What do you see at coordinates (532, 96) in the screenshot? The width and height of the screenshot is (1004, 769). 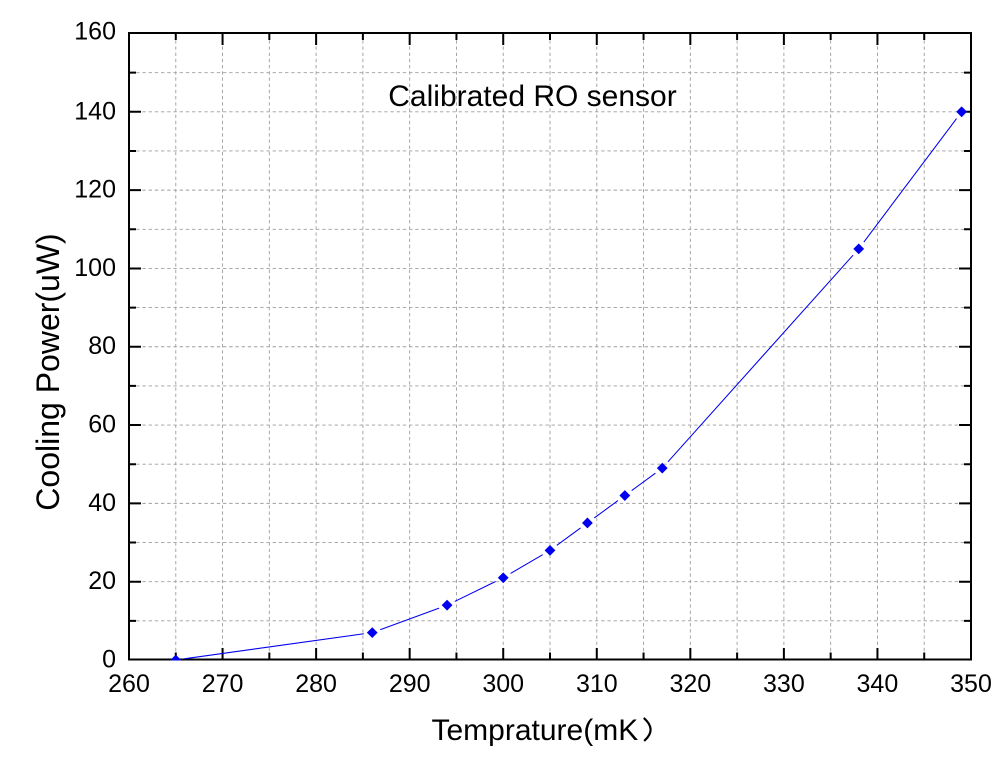 I see `svg-text: Calibrated RO sensor` at bounding box center [532, 96].